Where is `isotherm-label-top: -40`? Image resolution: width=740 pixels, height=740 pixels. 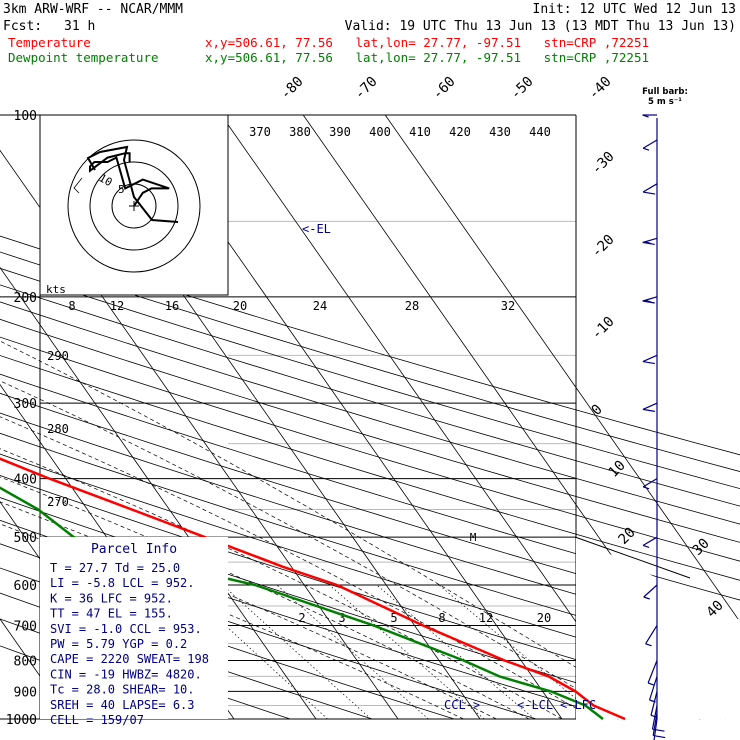
isotherm-label-top: -40 is located at coordinates (600, 88).